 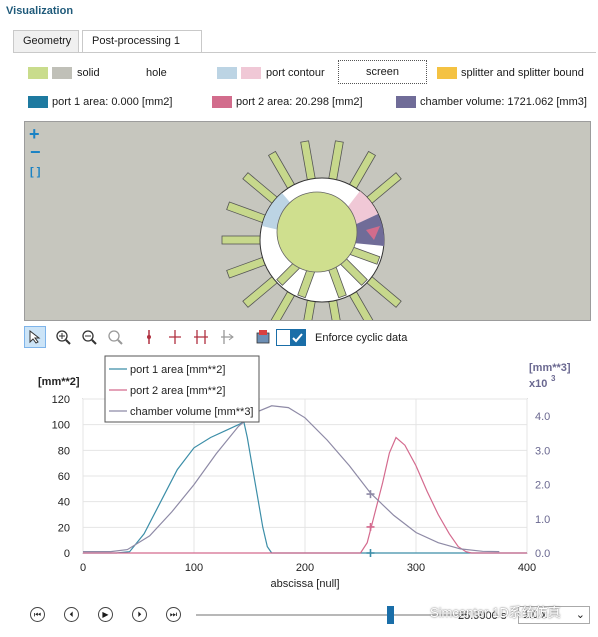 I want to click on plot-toolbar: Enforce cyclic data, so click(x=304, y=338).